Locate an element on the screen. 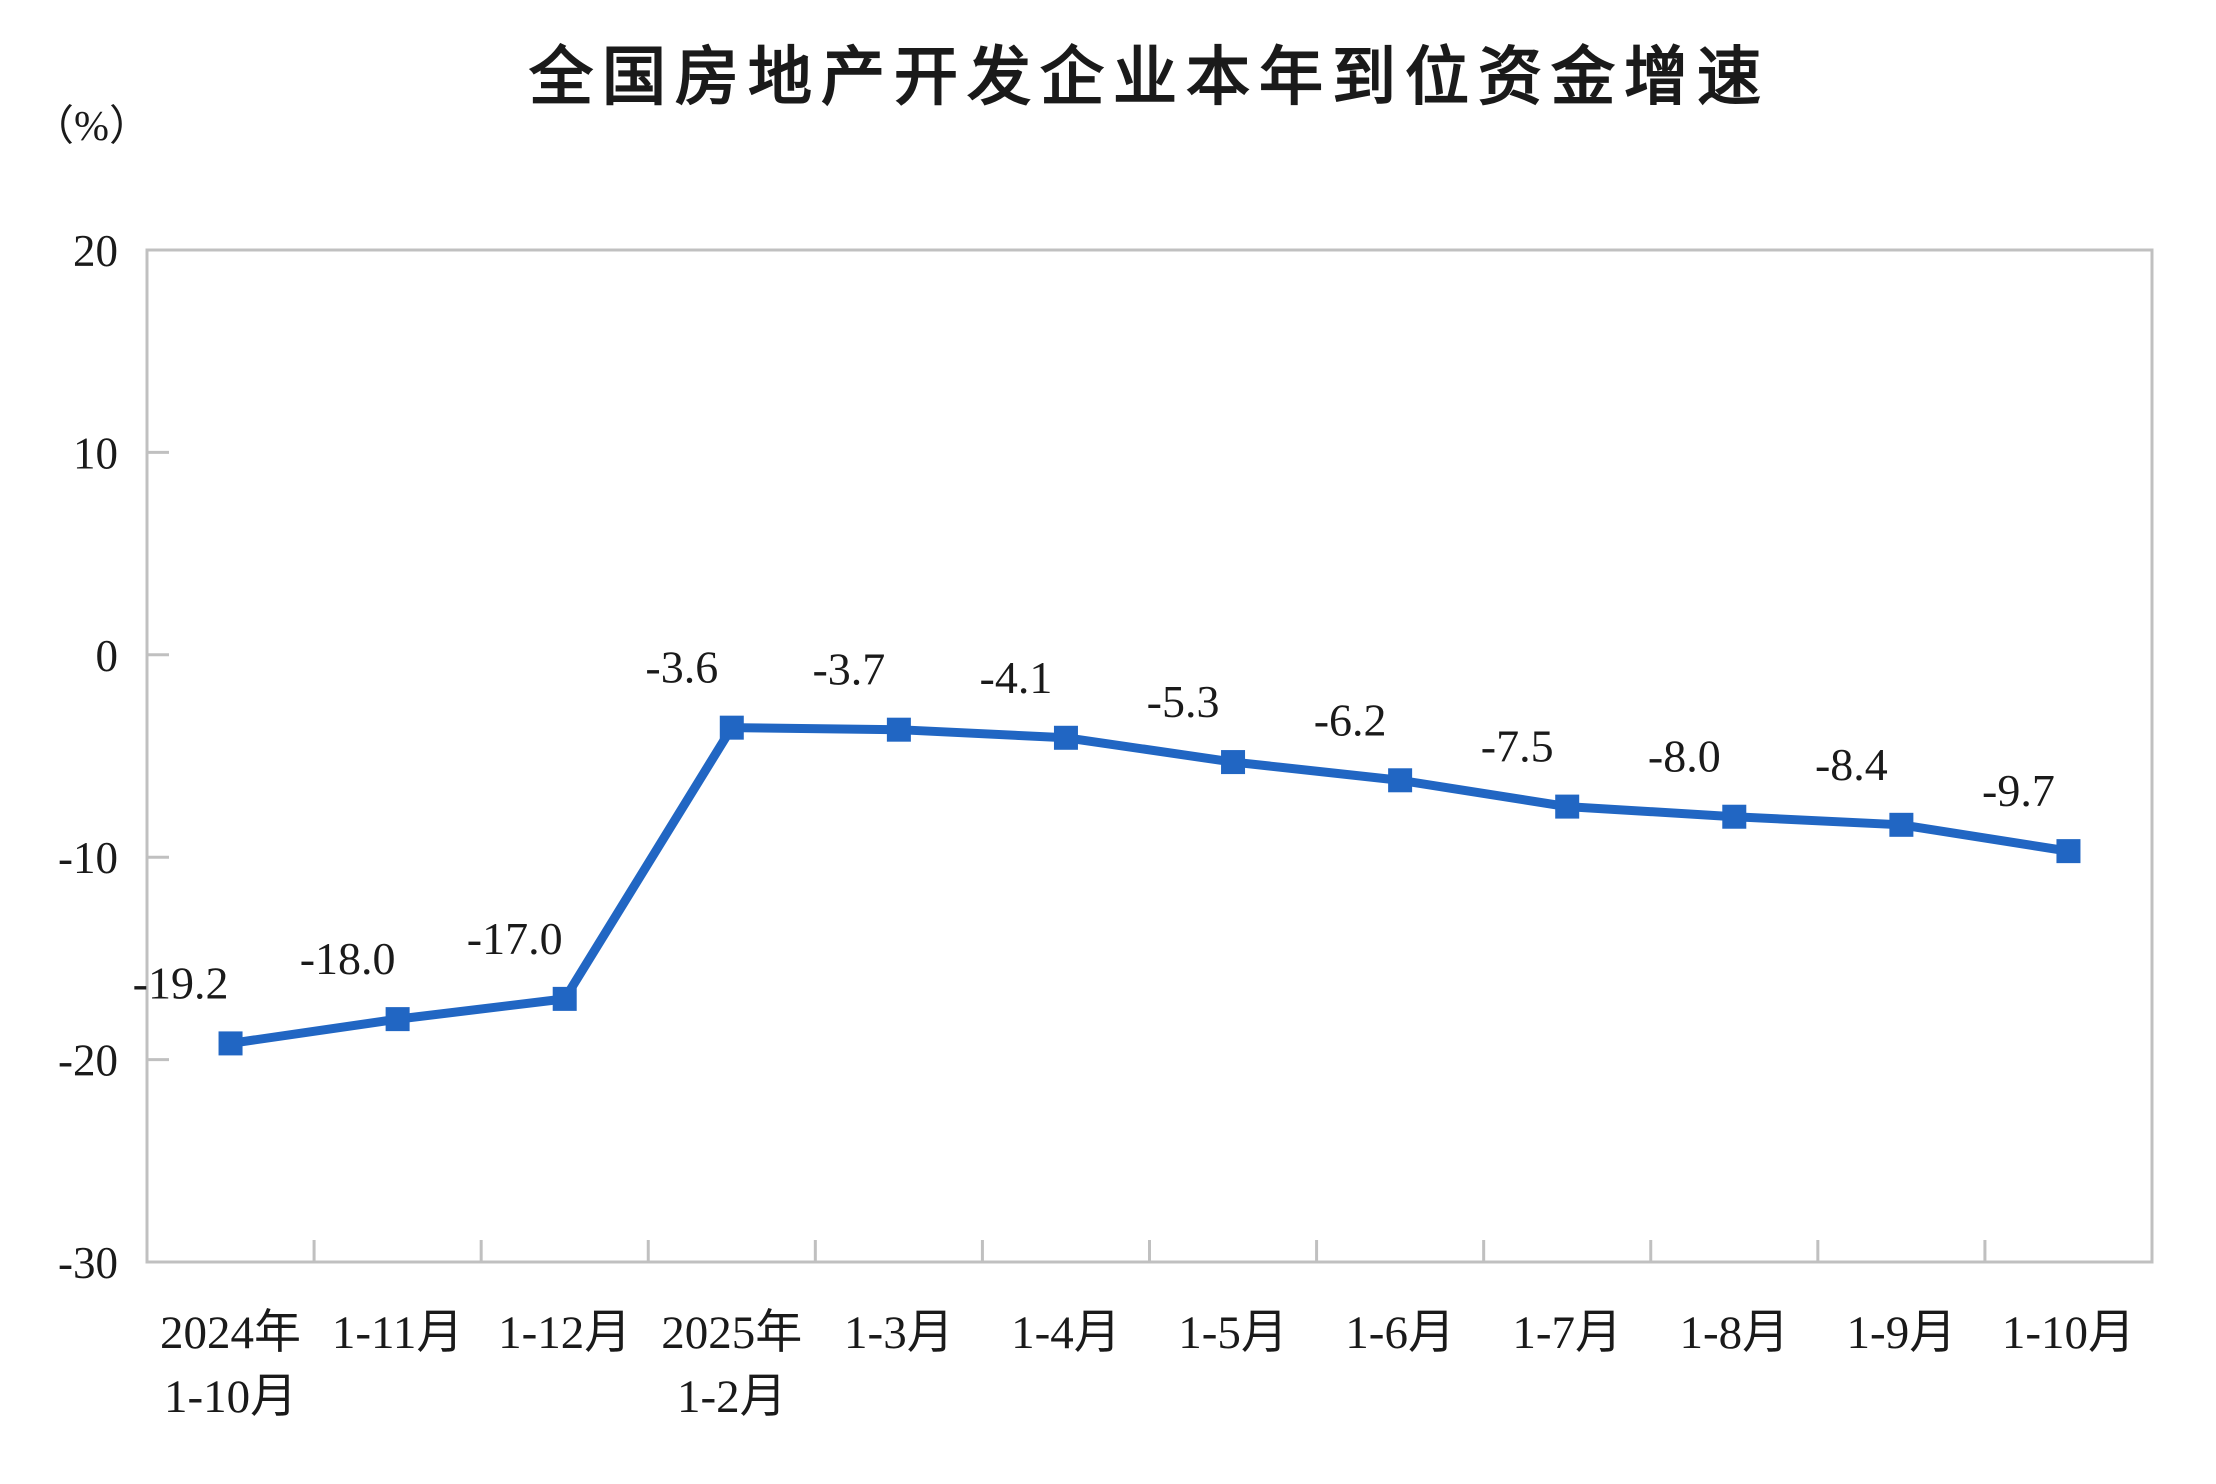 The height and width of the screenshot is (1484, 2216). x-axis-label: 1-4月 is located at coordinates (1066, 1333).